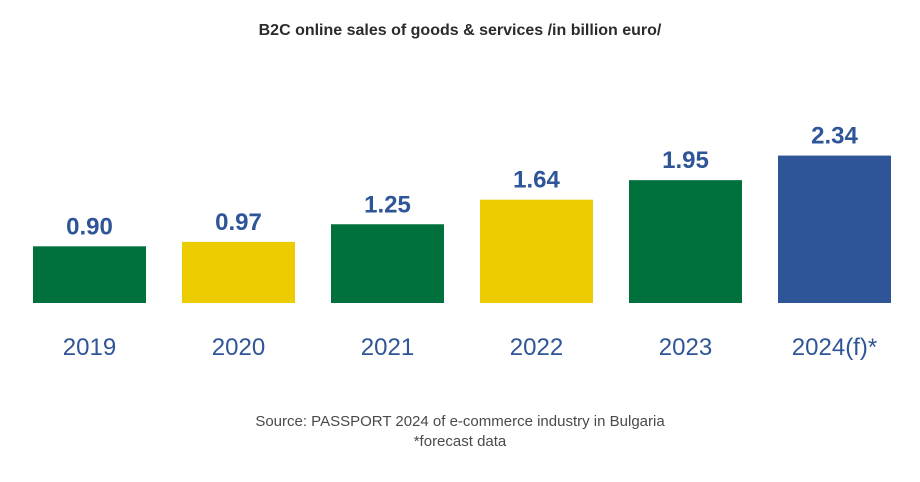 The width and height of the screenshot is (920, 482). I want to click on bar-2021, so click(387, 263).